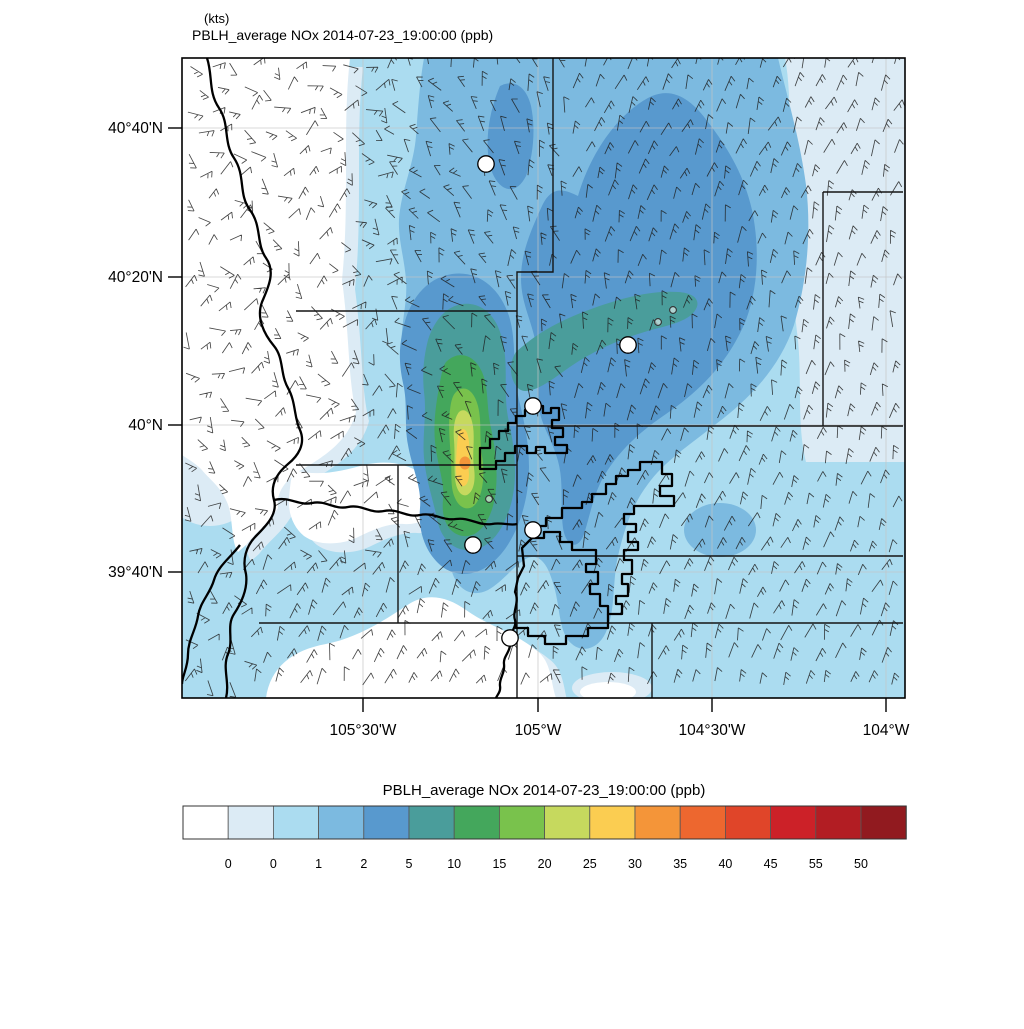 The height and width of the screenshot is (1029, 1024). I want to click on colorbar-outline, so click(544, 822).